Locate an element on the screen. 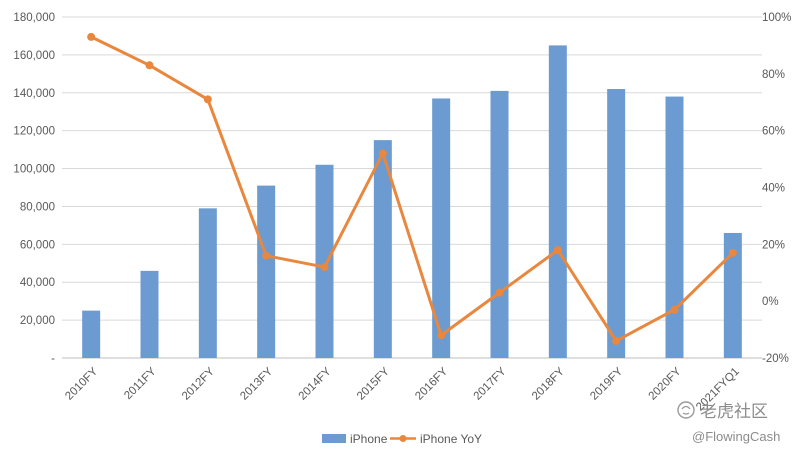  x-axis-tick-label: 2014FY is located at coordinates (315, 383).